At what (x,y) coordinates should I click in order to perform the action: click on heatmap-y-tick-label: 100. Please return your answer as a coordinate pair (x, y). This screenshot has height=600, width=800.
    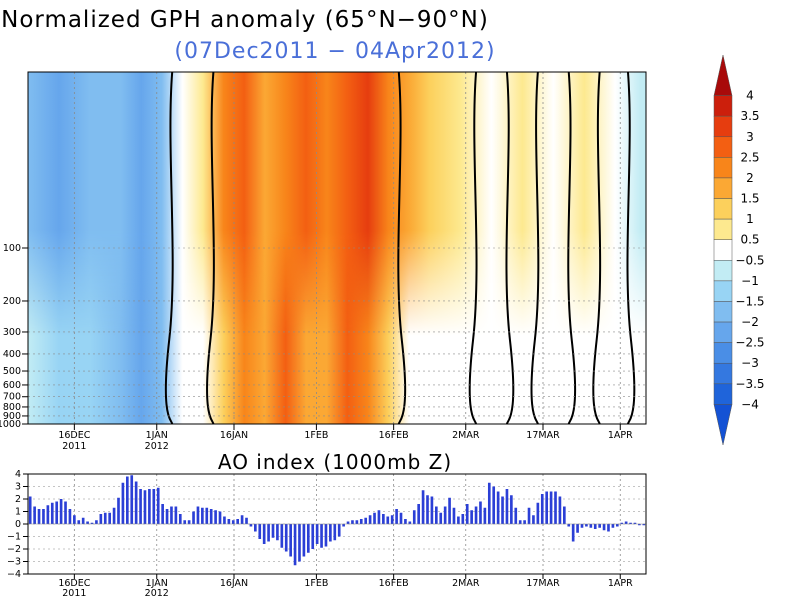
    Looking at the image, I should click on (12, 248).